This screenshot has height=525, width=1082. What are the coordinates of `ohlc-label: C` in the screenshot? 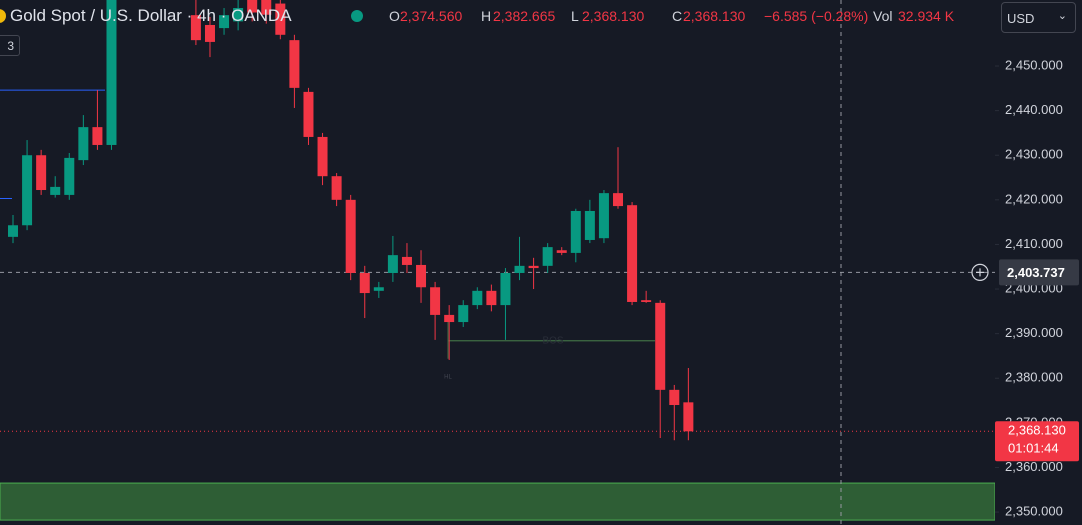 It's located at (677, 16).